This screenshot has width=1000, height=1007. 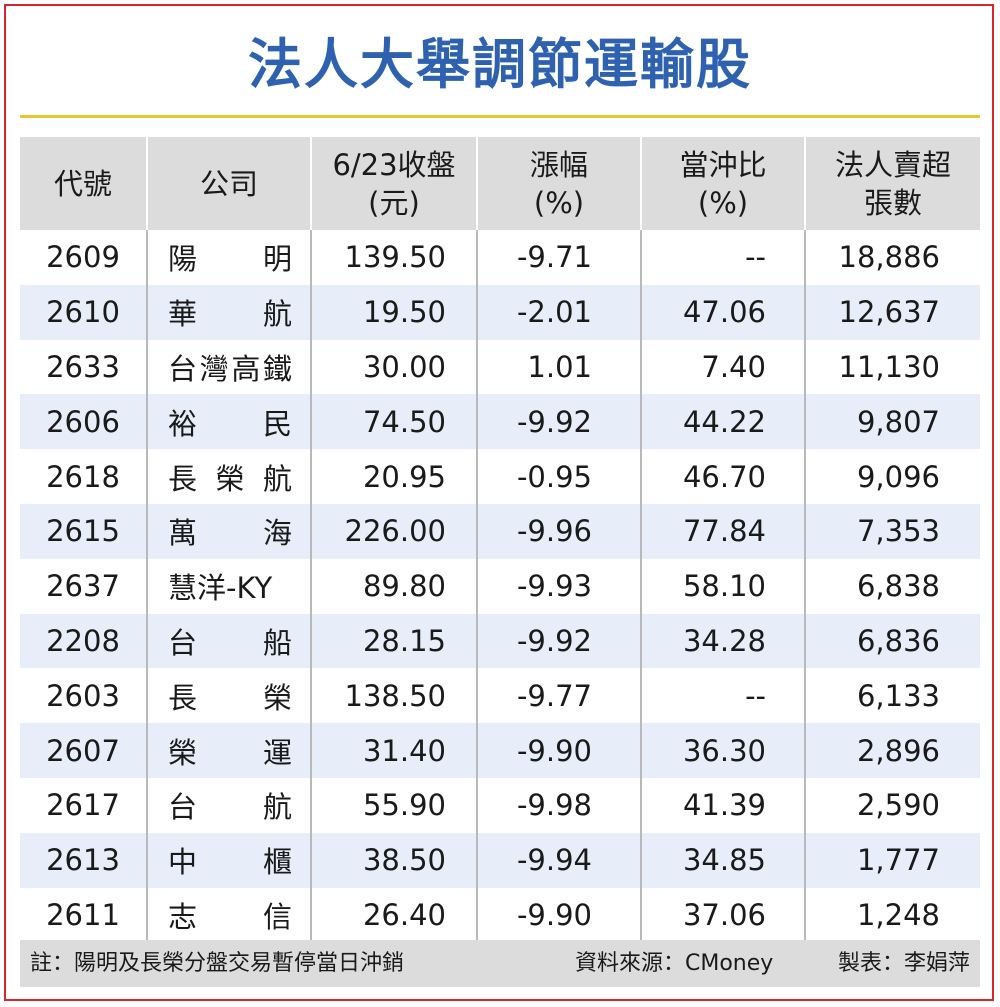 I want to click on cell-company: 志信, so click(x=228, y=915).